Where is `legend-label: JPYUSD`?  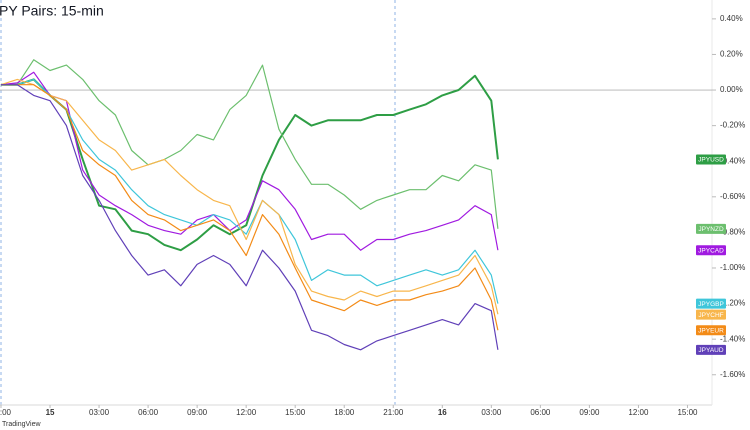 legend-label: JPYUSD is located at coordinates (711, 160).